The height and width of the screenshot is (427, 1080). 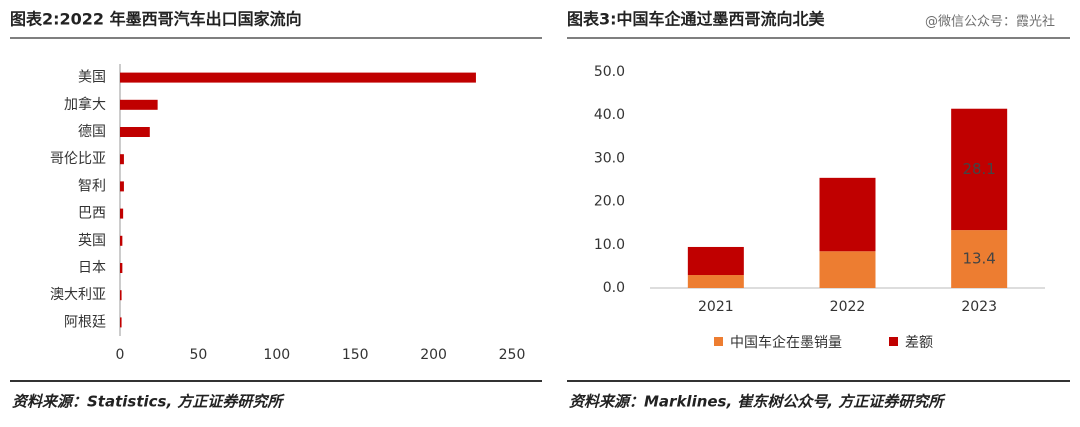 I want to click on y-tick-label: 哥伦比亚, so click(x=78, y=159).